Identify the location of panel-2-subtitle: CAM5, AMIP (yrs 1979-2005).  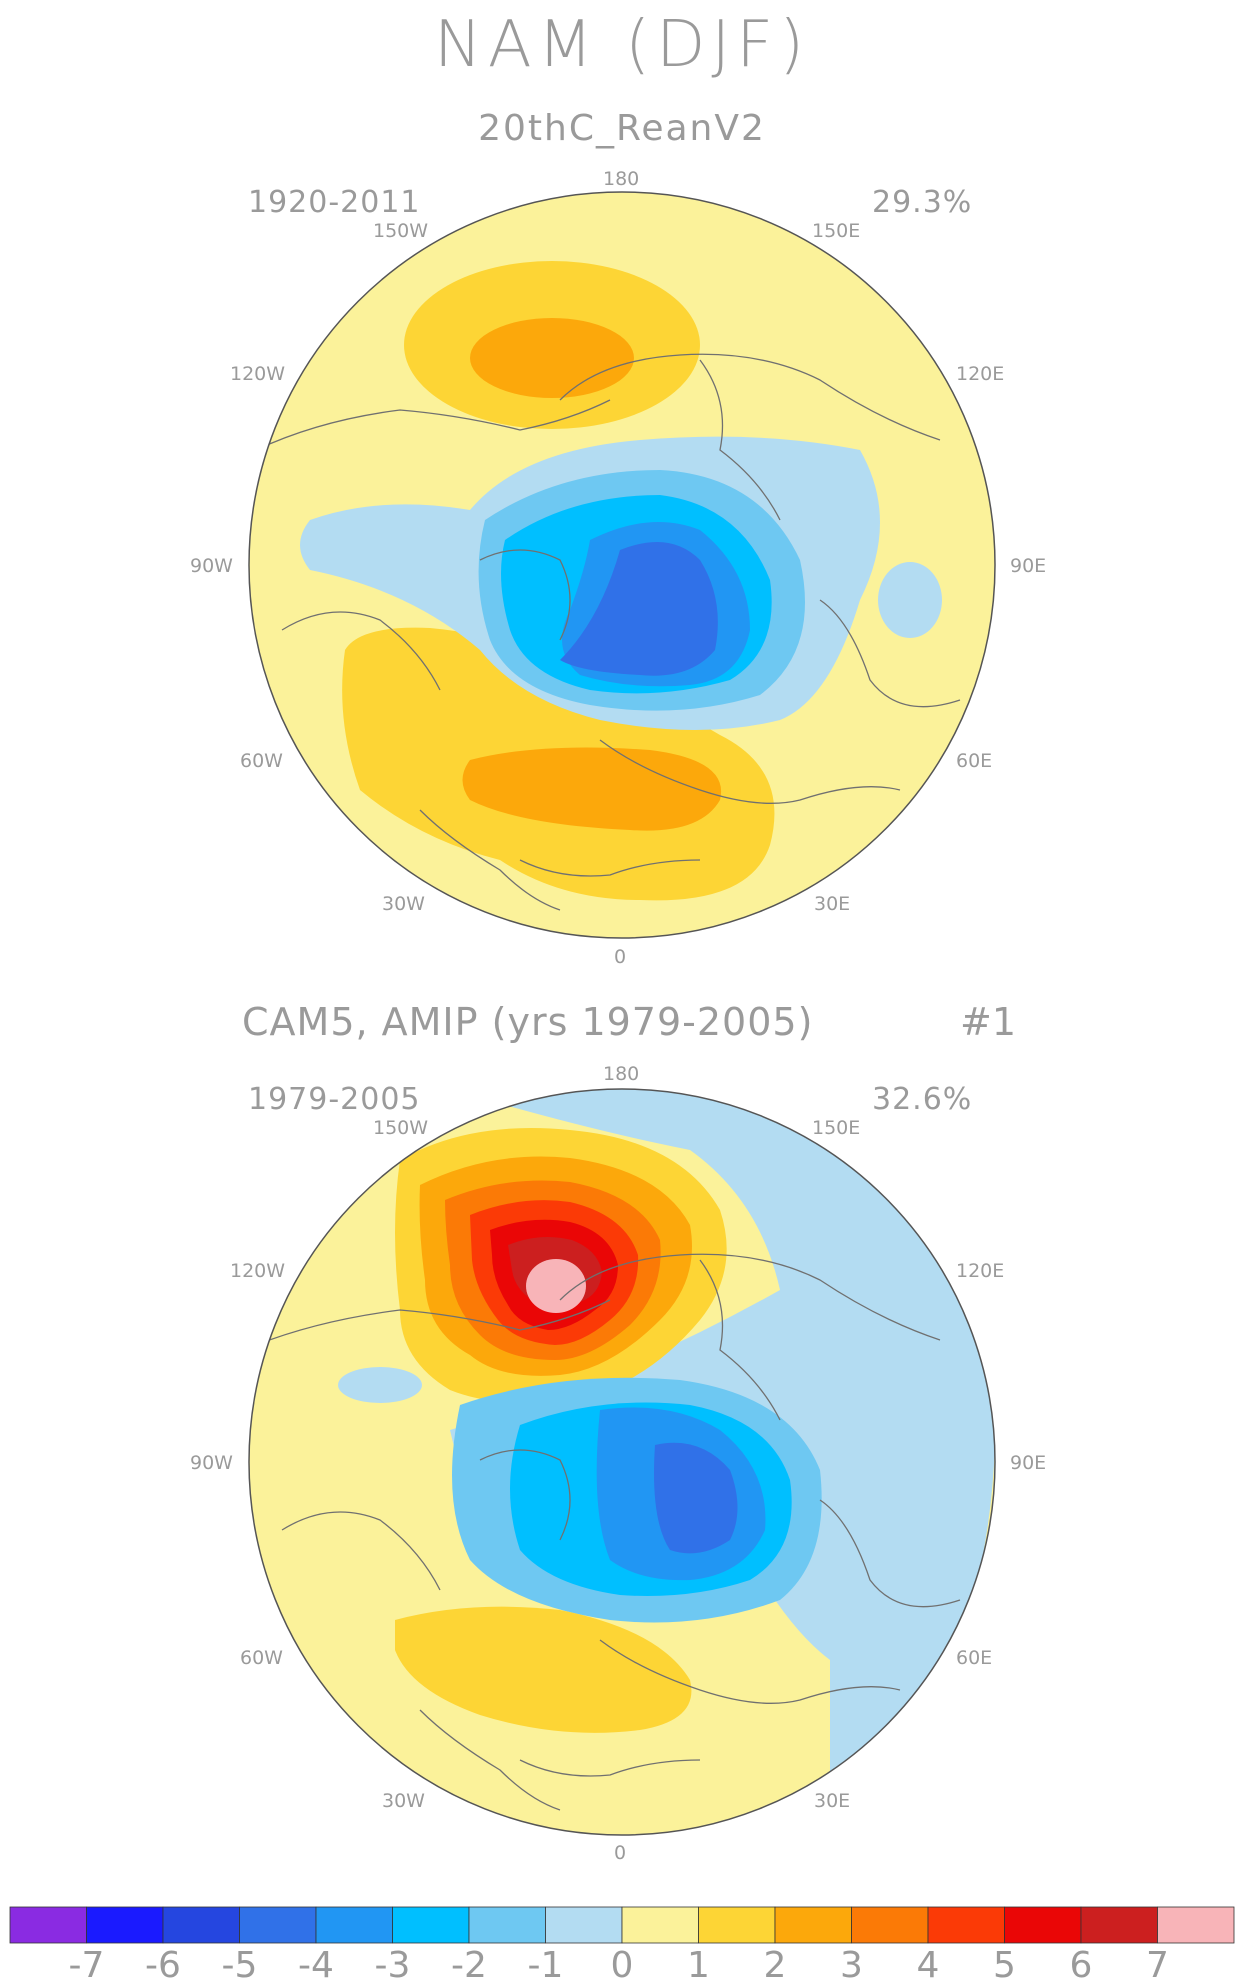
(528, 1022).